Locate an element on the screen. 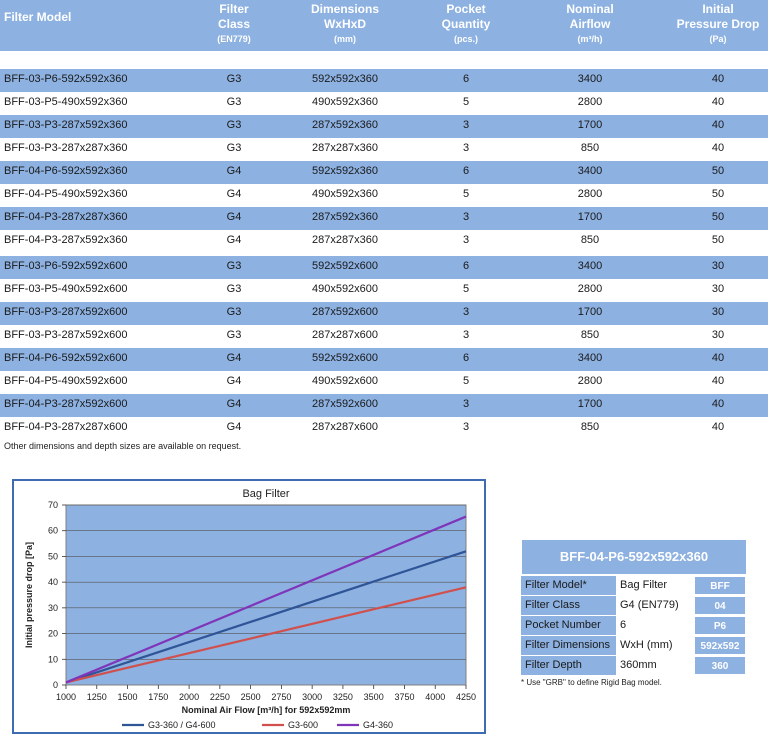  header-pocket-quantity: Pocket Quantity (pcs.) is located at coordinates (466, 23).